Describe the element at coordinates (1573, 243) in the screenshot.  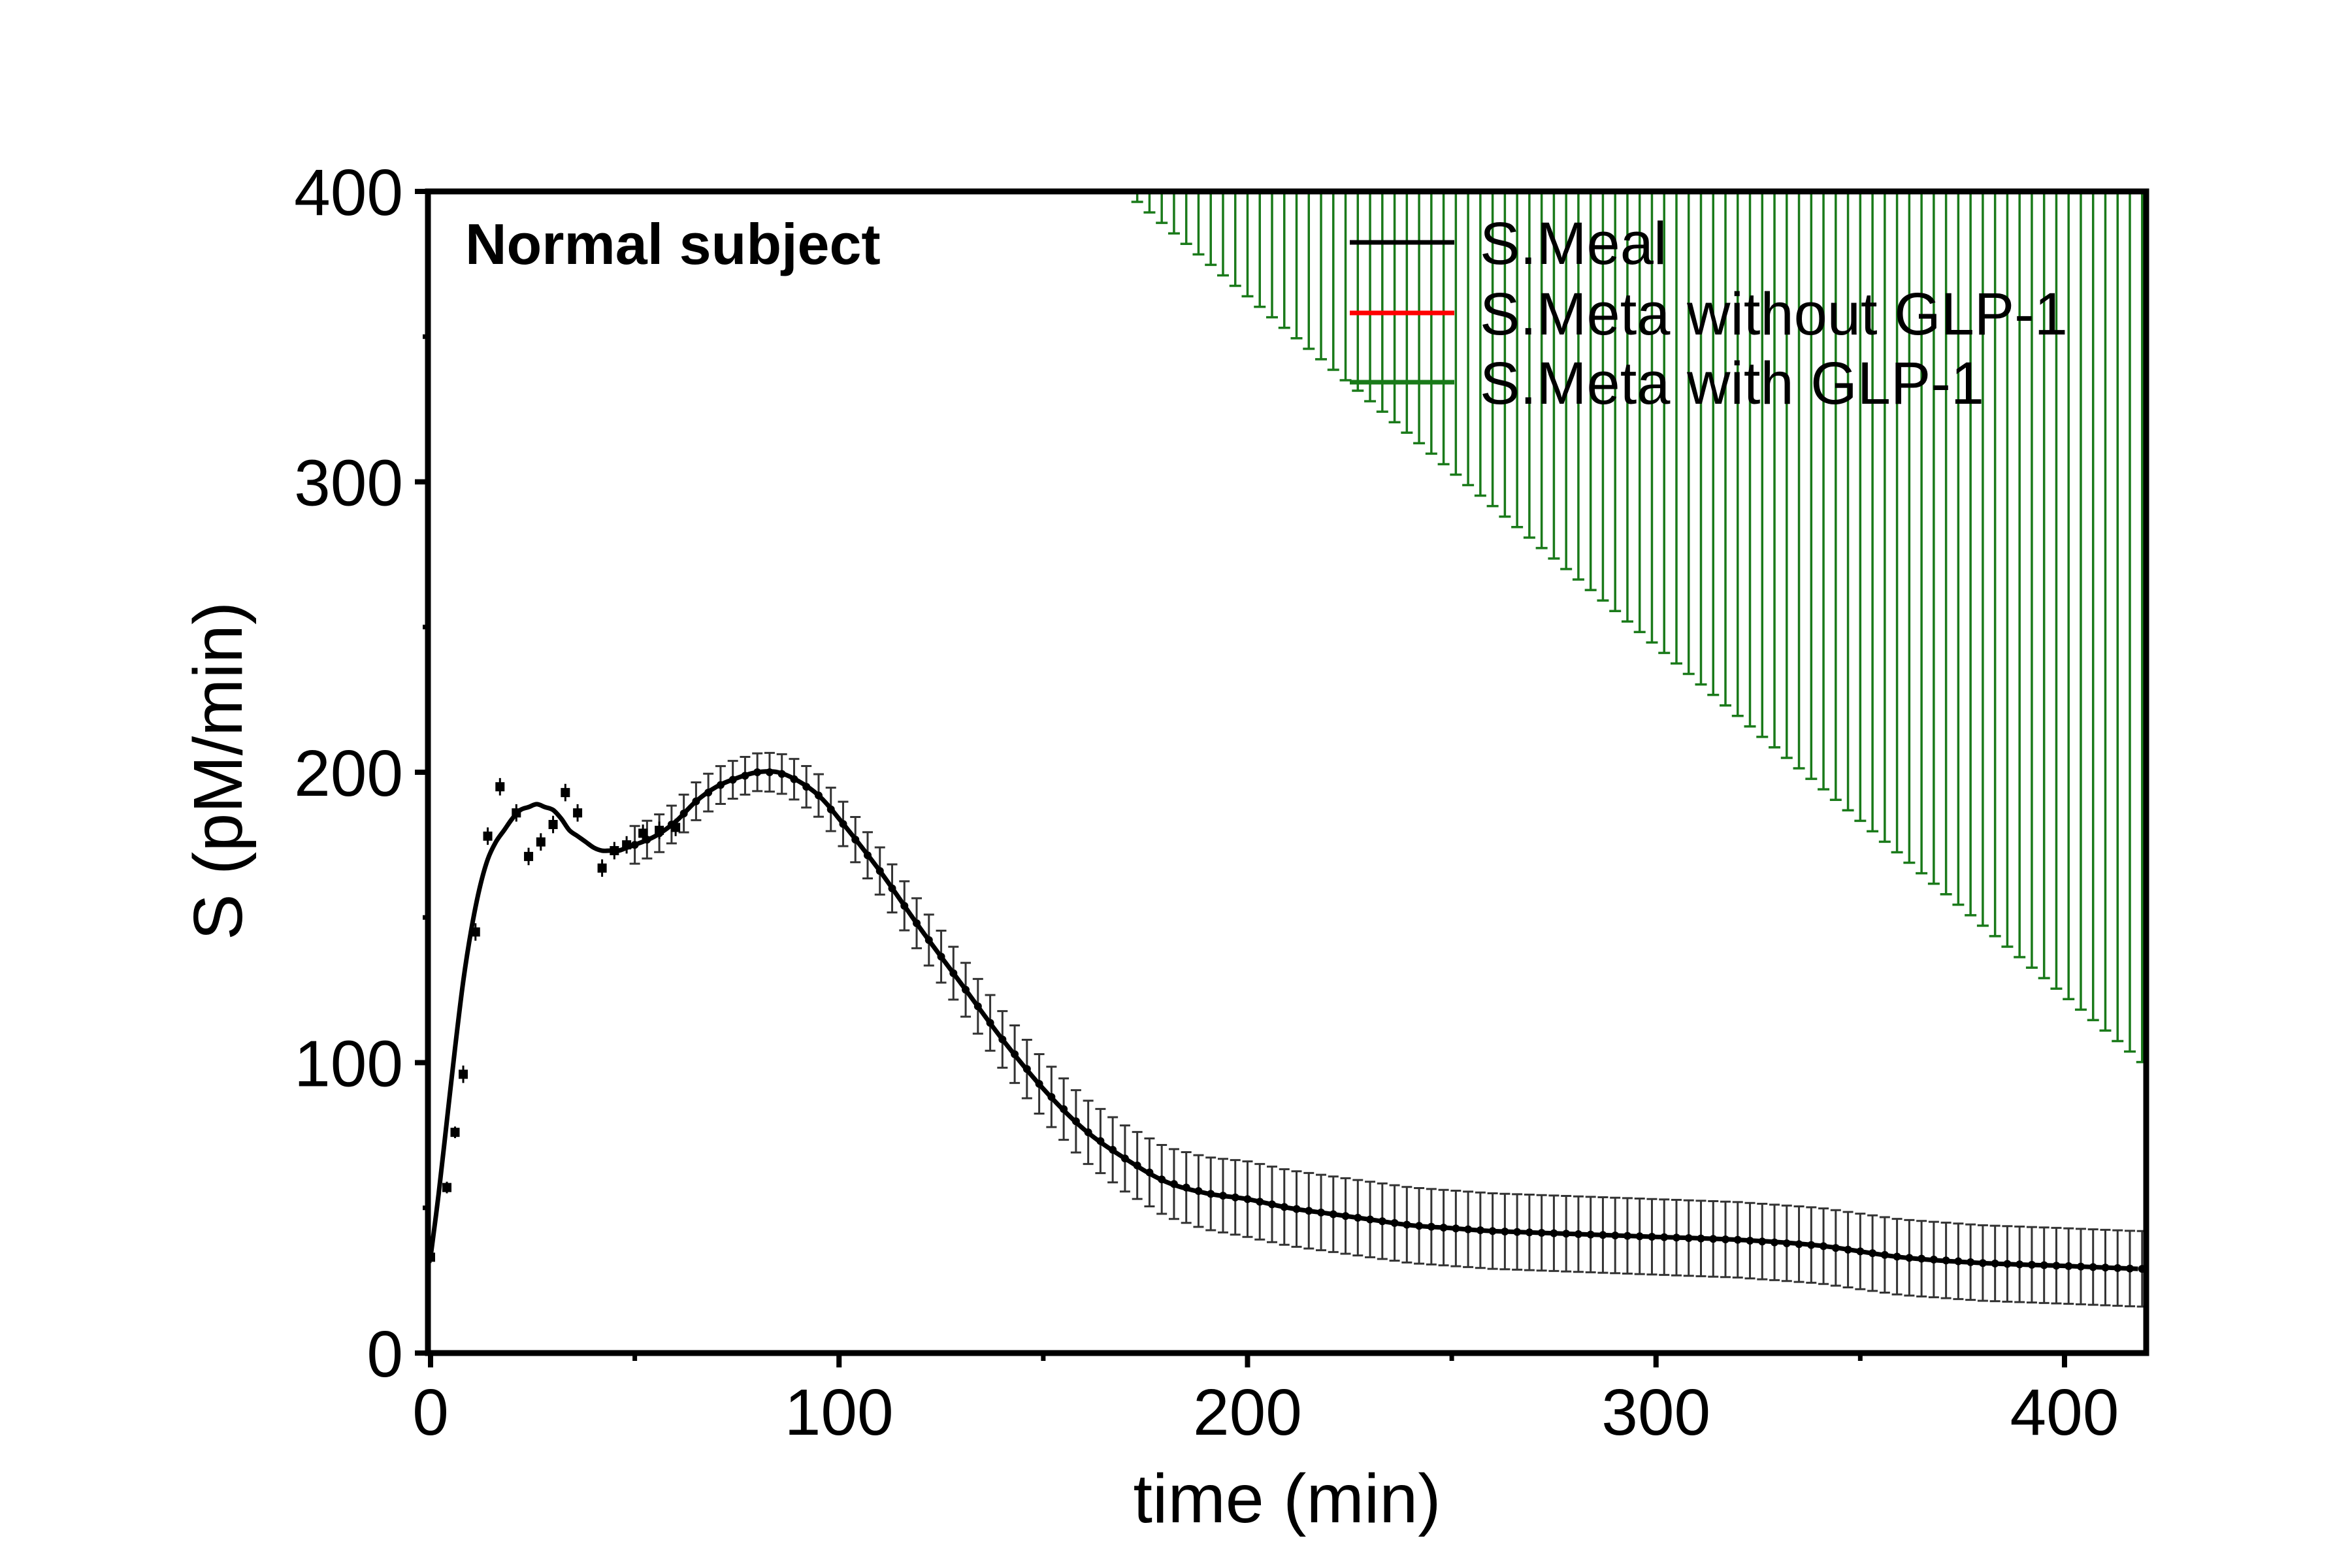
I see `legend-label-s-meal: S.Meal` at that location.